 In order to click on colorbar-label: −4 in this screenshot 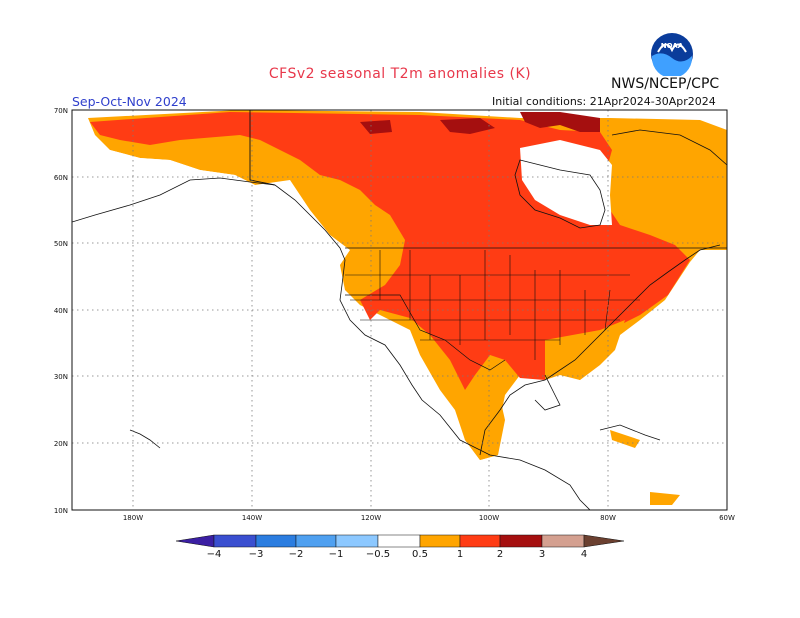, I will do `click(214, 554)`.